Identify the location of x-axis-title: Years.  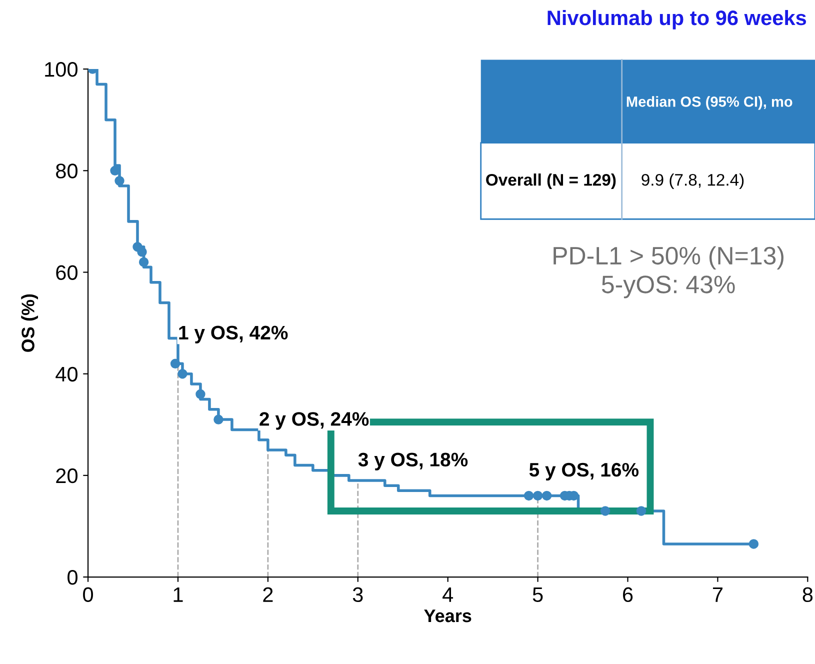
(448, 616).